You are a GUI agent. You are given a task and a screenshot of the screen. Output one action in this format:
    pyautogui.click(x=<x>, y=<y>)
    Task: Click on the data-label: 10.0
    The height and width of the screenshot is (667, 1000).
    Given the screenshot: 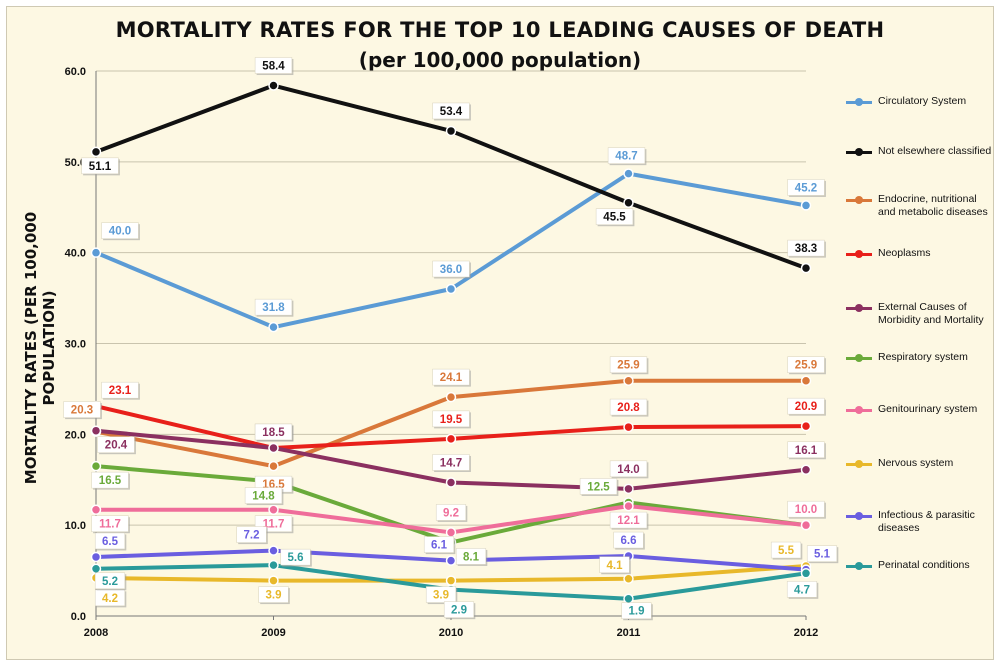 What is the action you would take?
    pyautogui.click(x=806, y=510)
    